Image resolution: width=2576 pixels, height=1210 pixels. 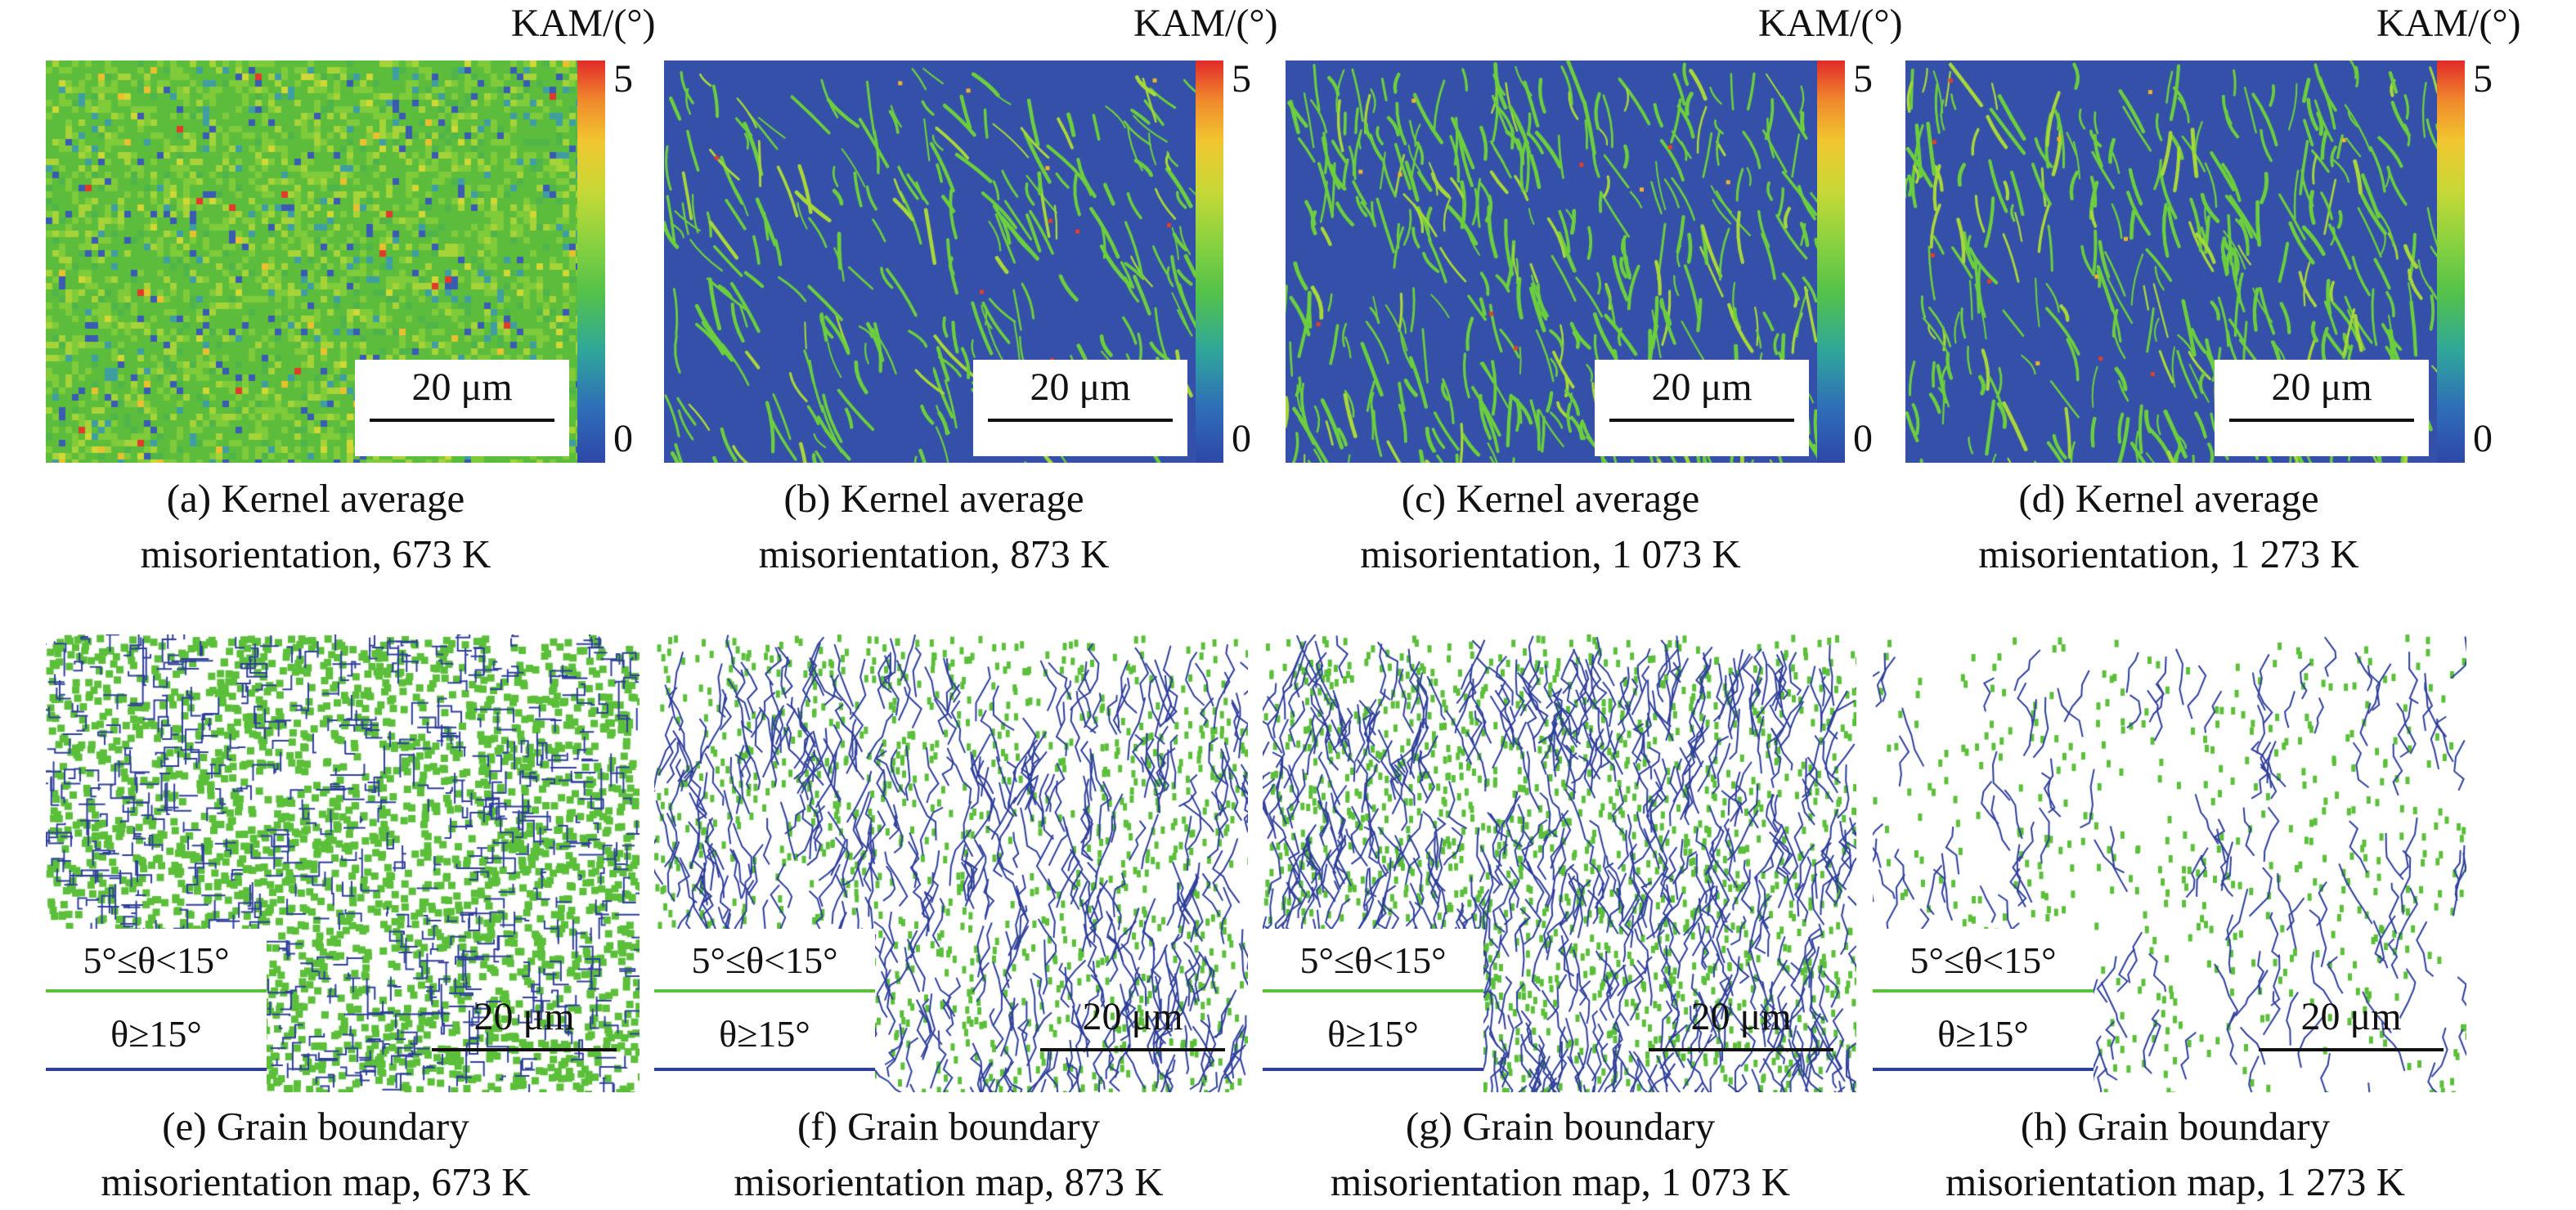 What do you see at coordinates (949, 1126) in the screenshot?
I see `caption-line: (f) Grain boundary` at bounding box center [949, 1126].